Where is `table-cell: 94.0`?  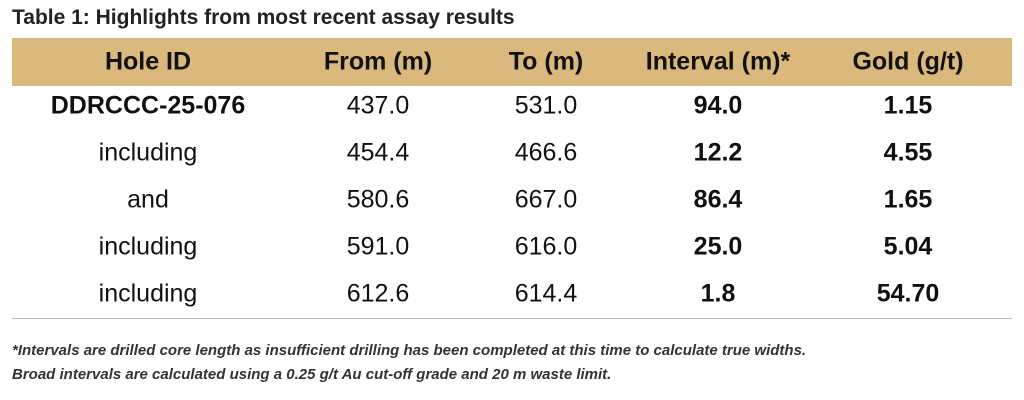 table-cell: 94.0 is located at coordinates (718, 105).